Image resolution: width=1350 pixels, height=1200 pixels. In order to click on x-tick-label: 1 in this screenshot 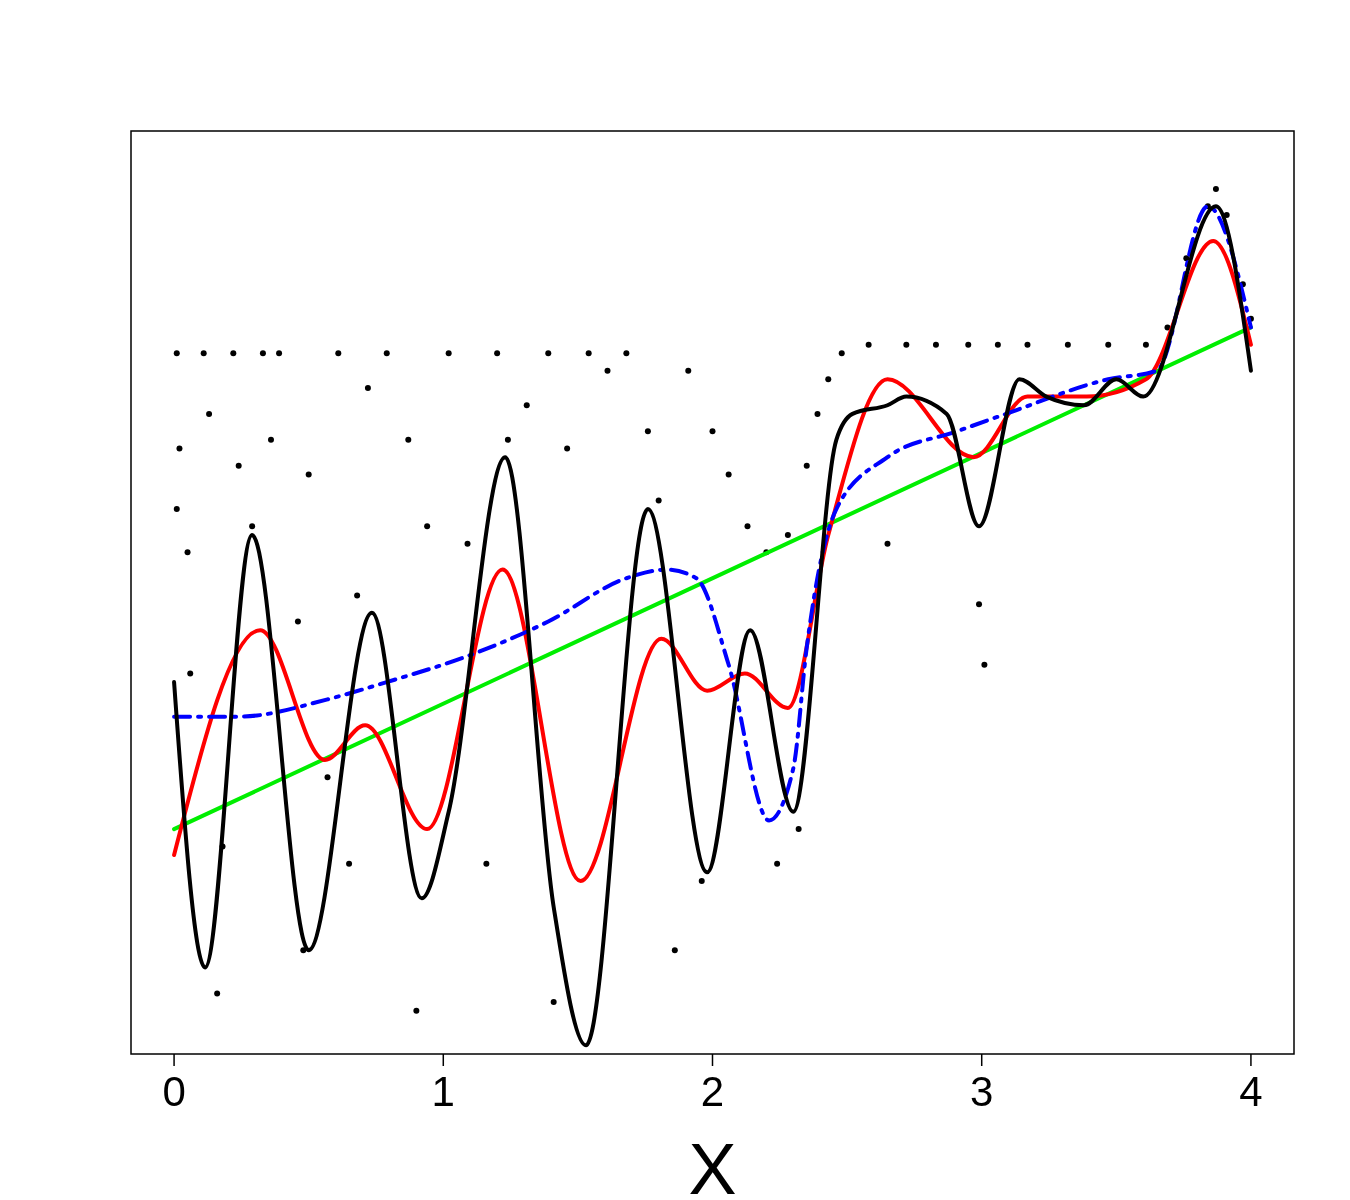, I will do `click(443, 1091)`.